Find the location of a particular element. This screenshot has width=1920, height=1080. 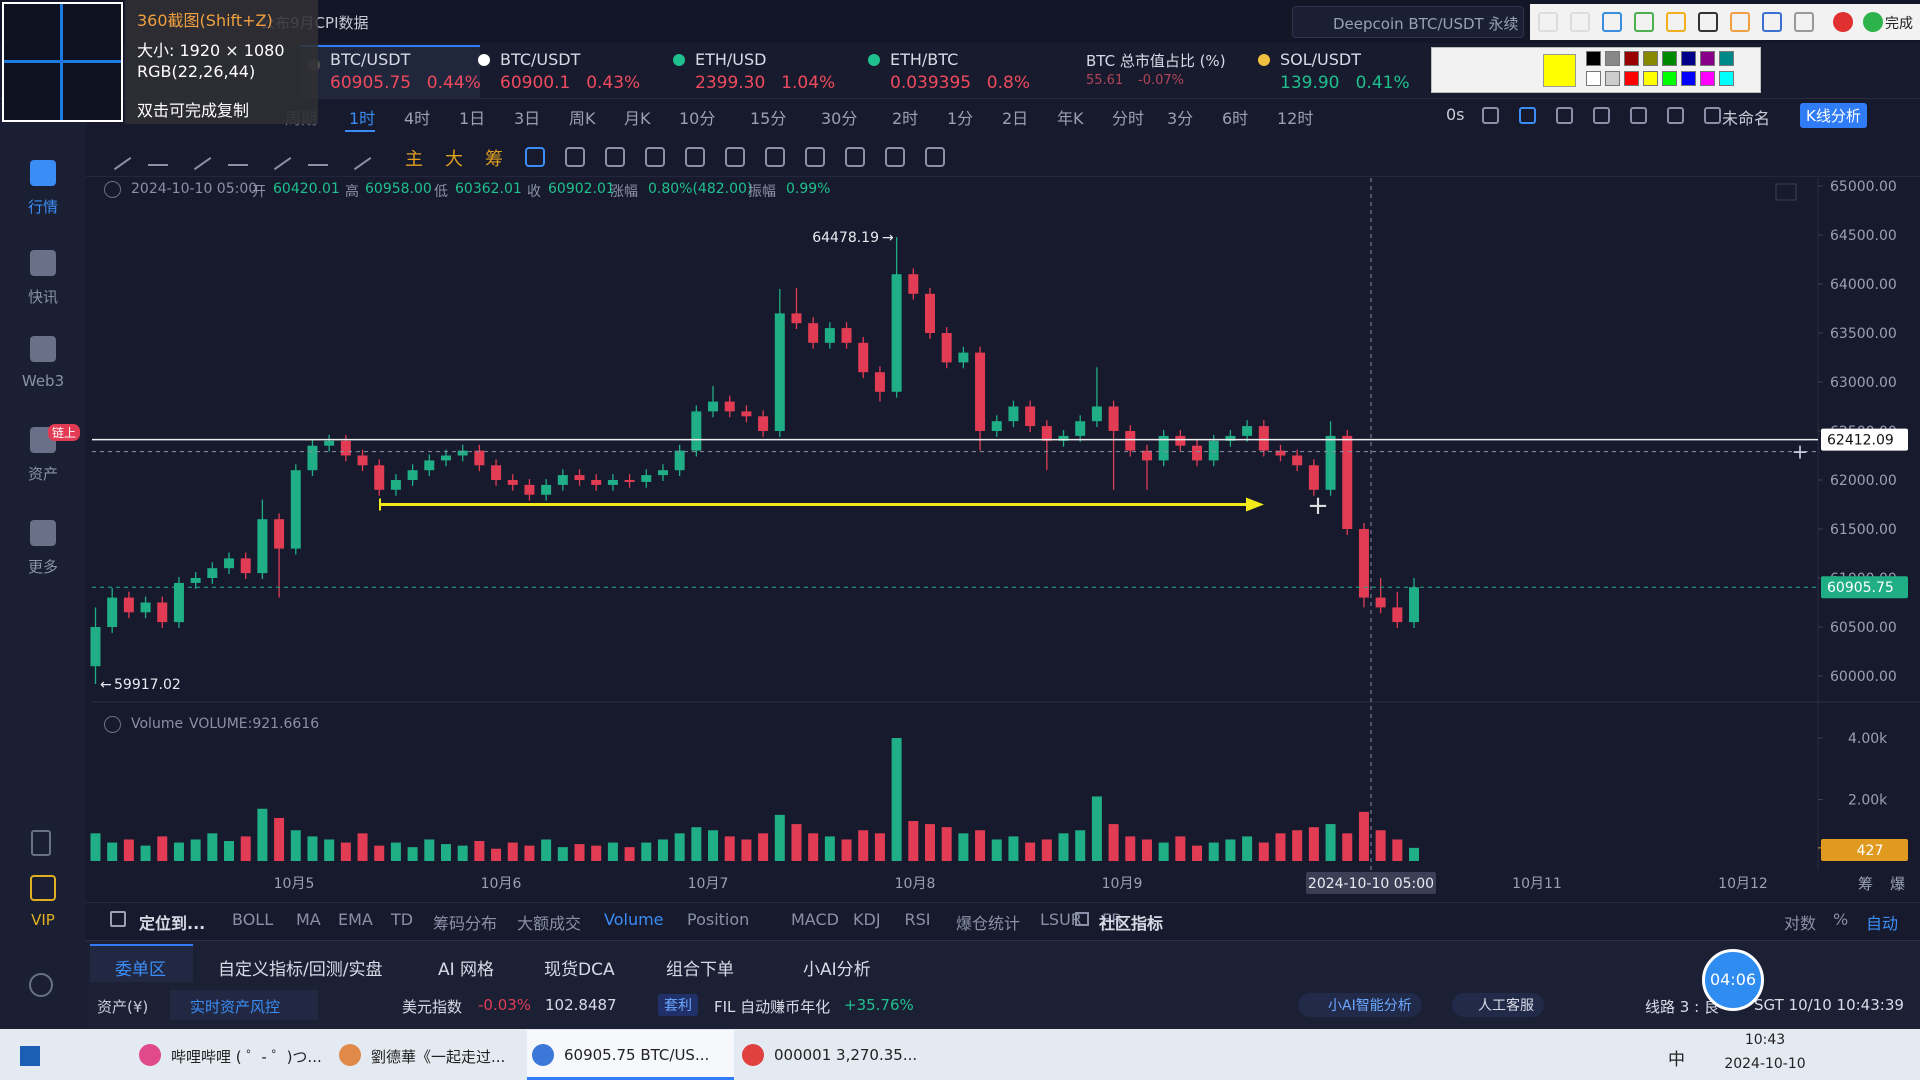

tab-name: SOL/USDT is located at coordinates (1321, 59).